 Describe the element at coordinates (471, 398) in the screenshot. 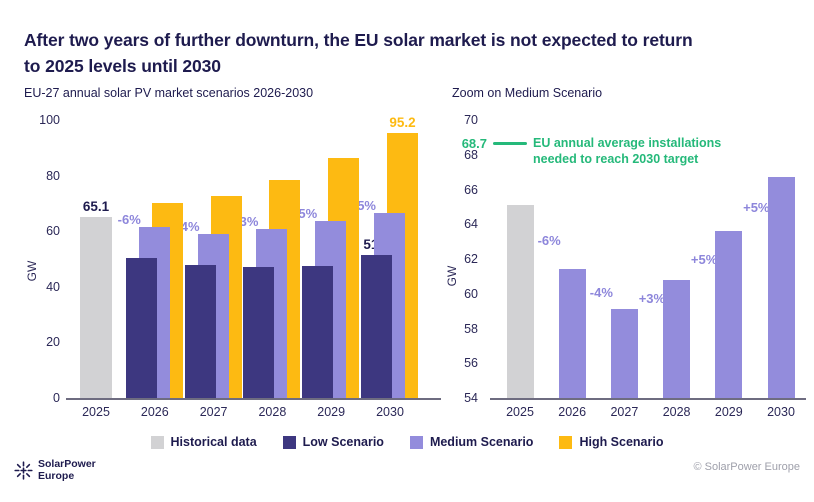

I see `ytick-54: 54` at that location.